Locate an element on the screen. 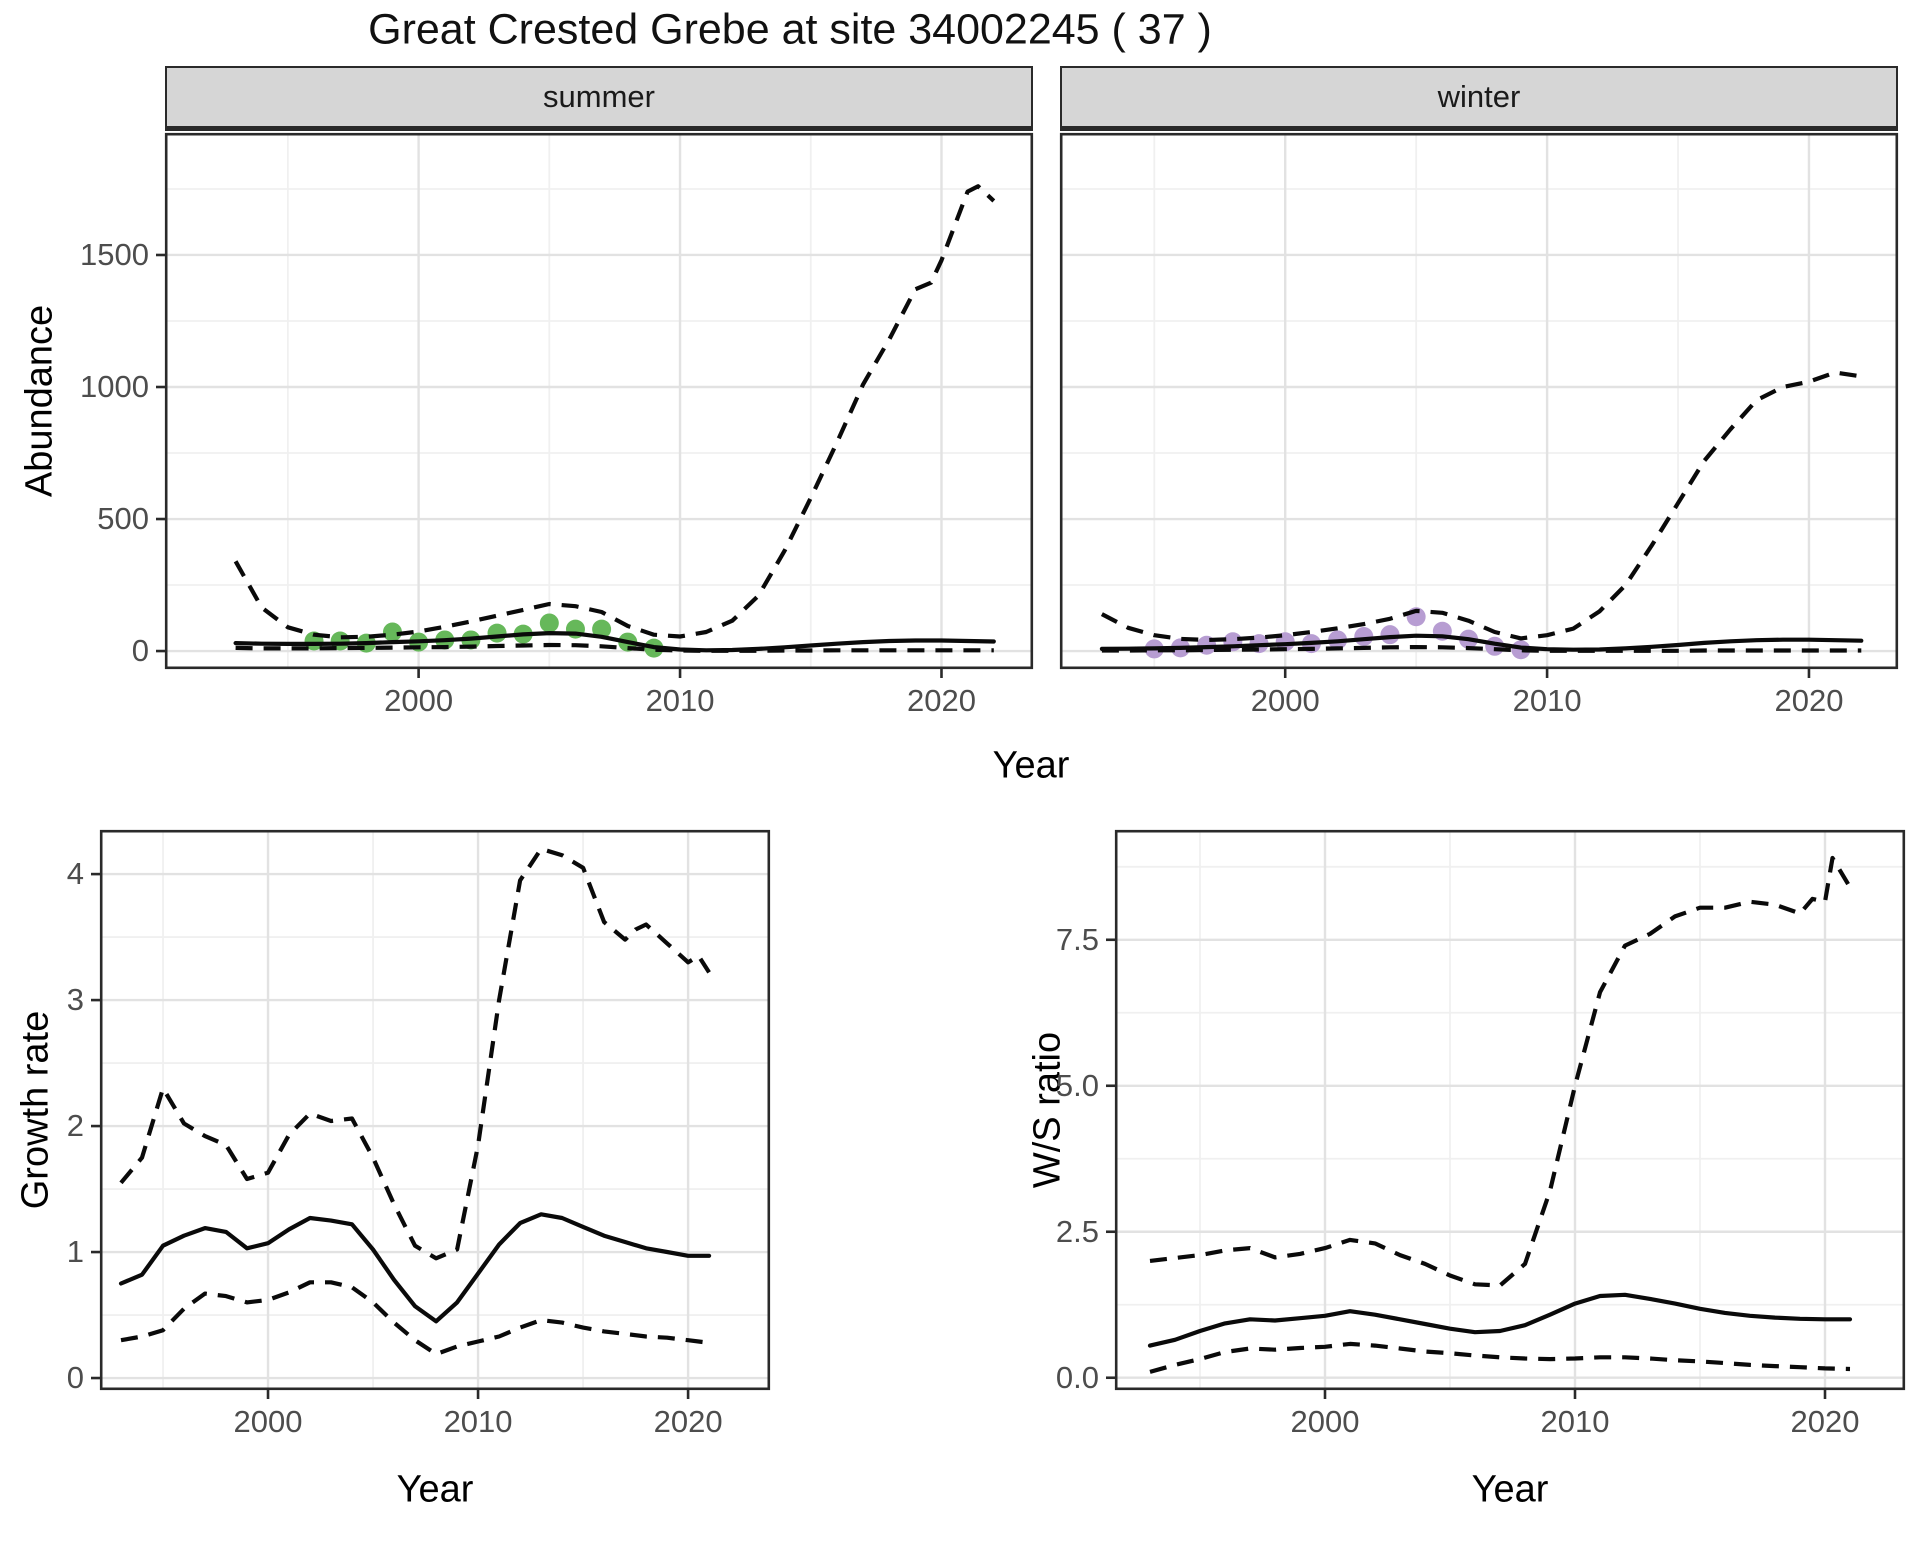 The image size is (1920, 1560). facet-strip-winter: winter is located at coordinates (1479, 98).